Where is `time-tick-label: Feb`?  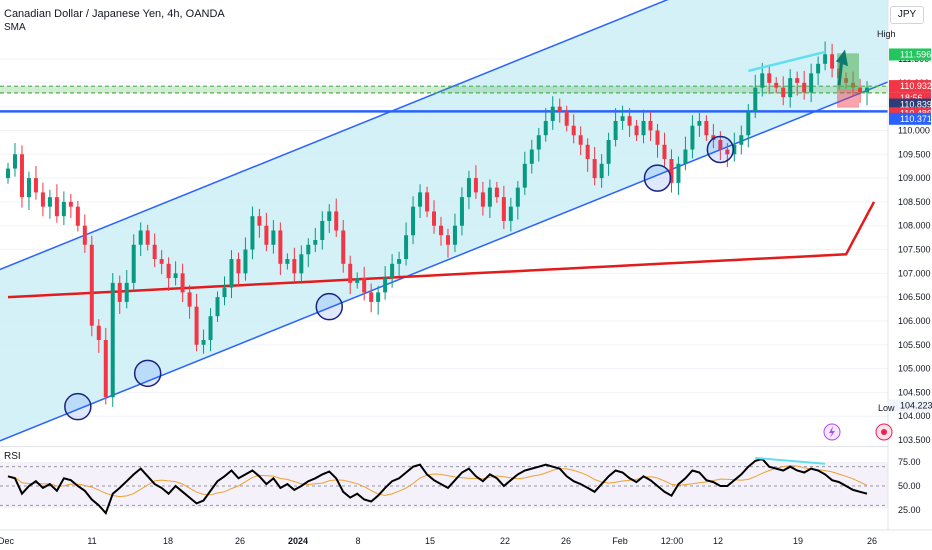 time-tick-label: Feb is located at coordinates (620, 541).